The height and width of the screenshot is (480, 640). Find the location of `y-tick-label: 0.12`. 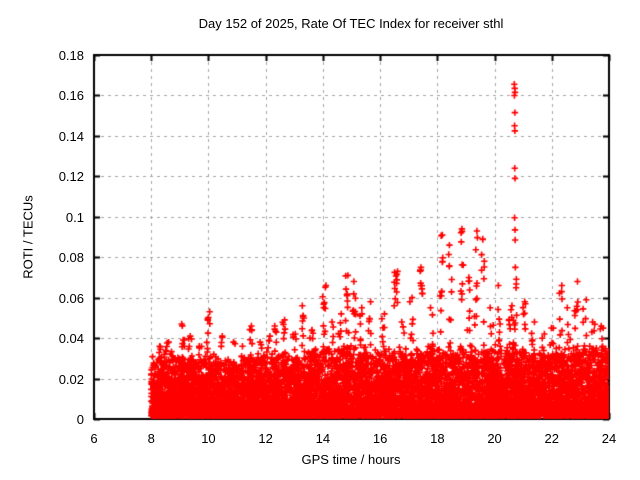

y-tick-label: 0.12 is located at coordinates (71, 177).